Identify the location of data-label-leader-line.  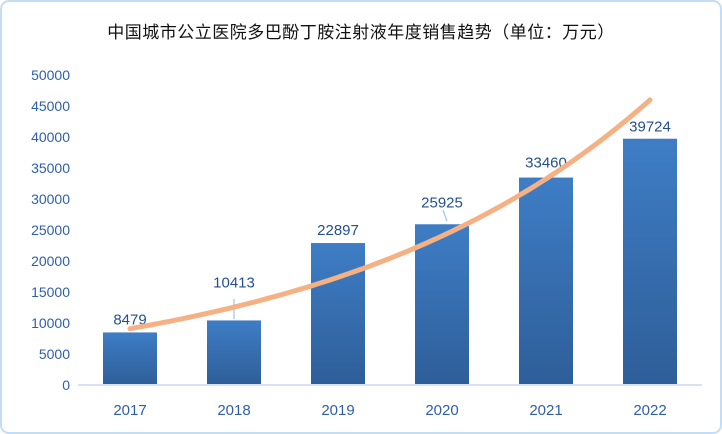
(445, 215).